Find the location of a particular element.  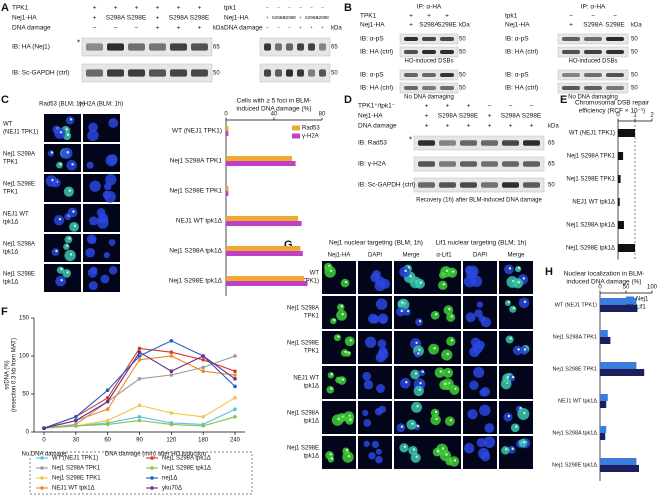

axis-title: induced DNA damage (%) is located at coordinates (273, 109).